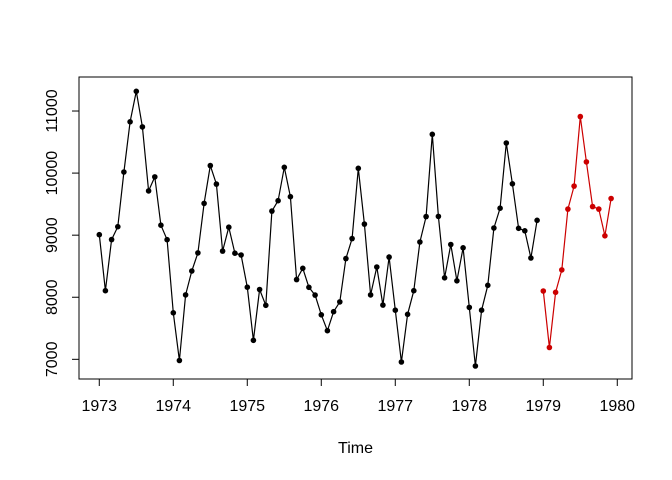 This screenshot has height=480, width=672. I want to click on y-axis-tick-label: 7000, so click(52, 359).